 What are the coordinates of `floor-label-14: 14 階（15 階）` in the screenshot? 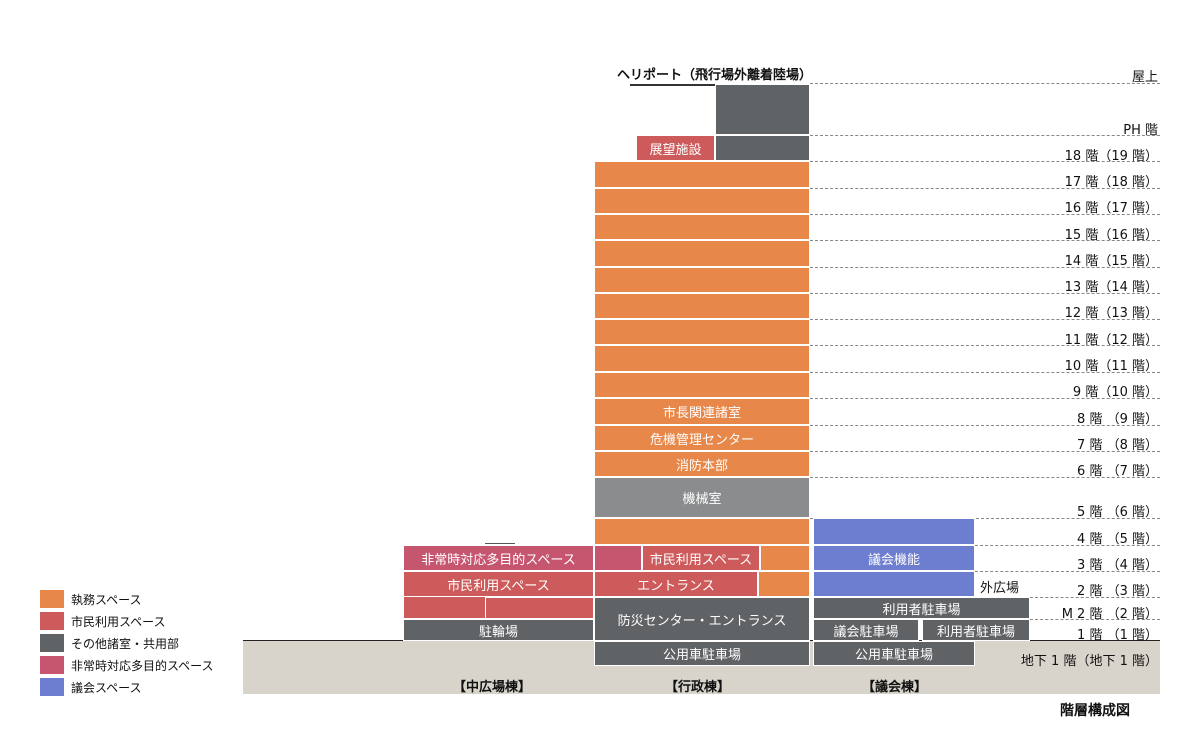 It's located at (1111, 261).